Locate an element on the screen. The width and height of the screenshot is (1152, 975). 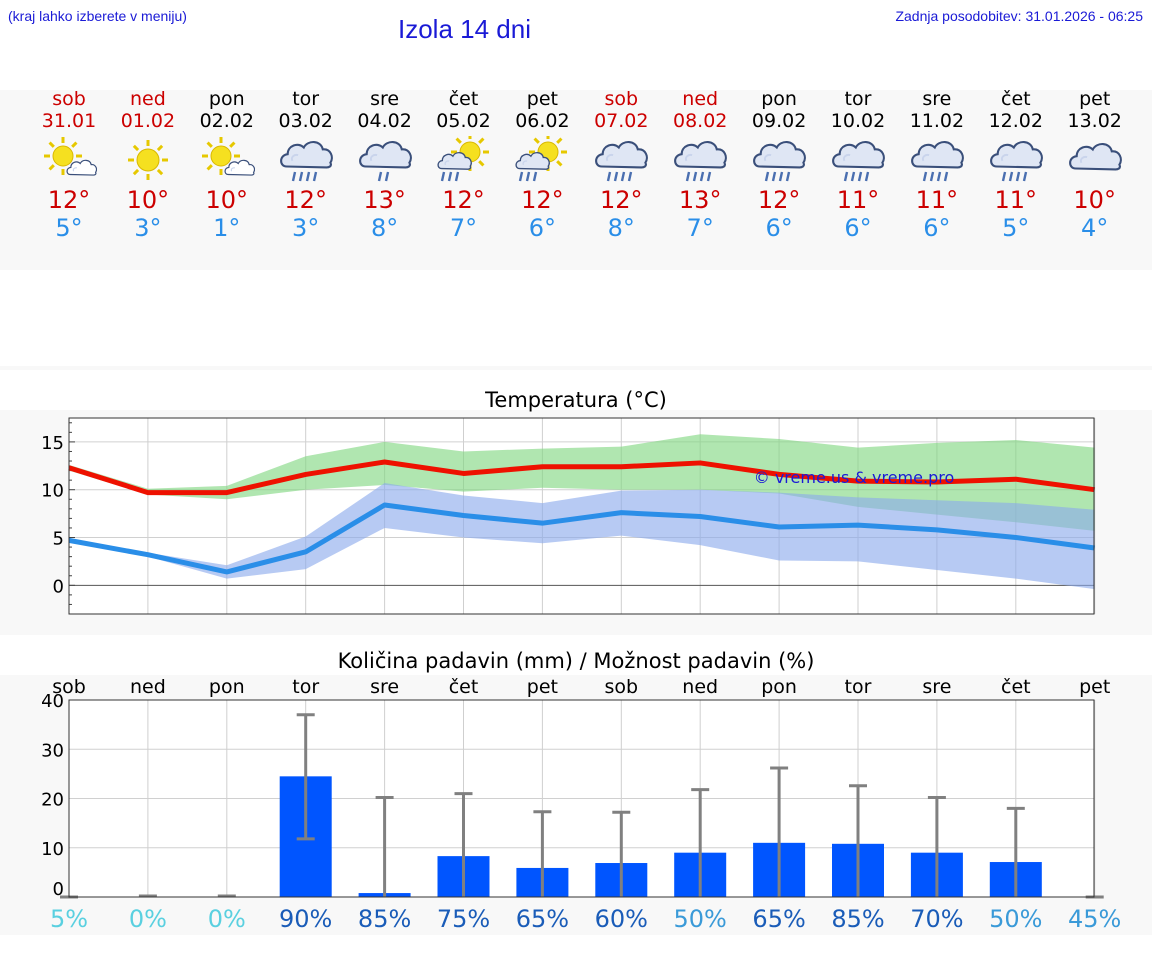
sun-icon is located at coordinates (147, 160).